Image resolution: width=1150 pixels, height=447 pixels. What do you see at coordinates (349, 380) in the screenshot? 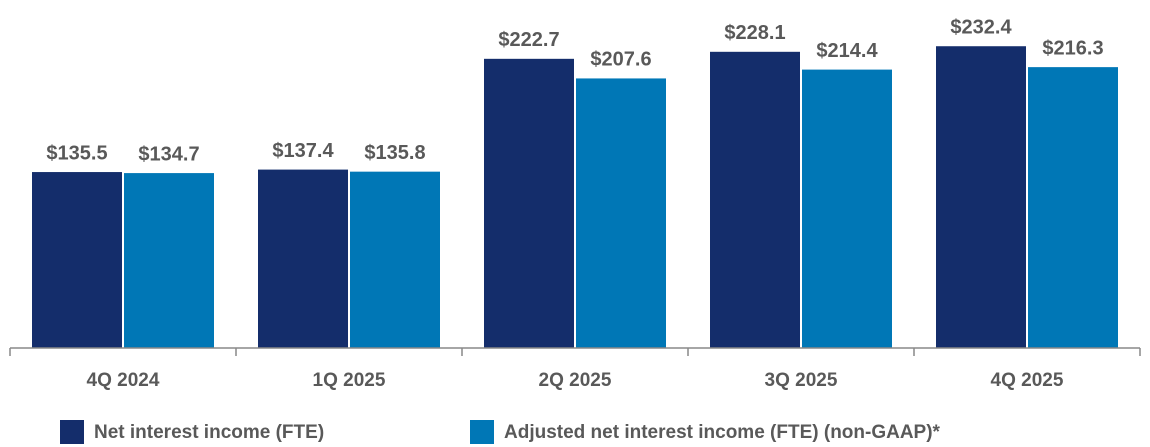
I see `x-tick-label: 1Q 2025` at bounding box center [349, 380].